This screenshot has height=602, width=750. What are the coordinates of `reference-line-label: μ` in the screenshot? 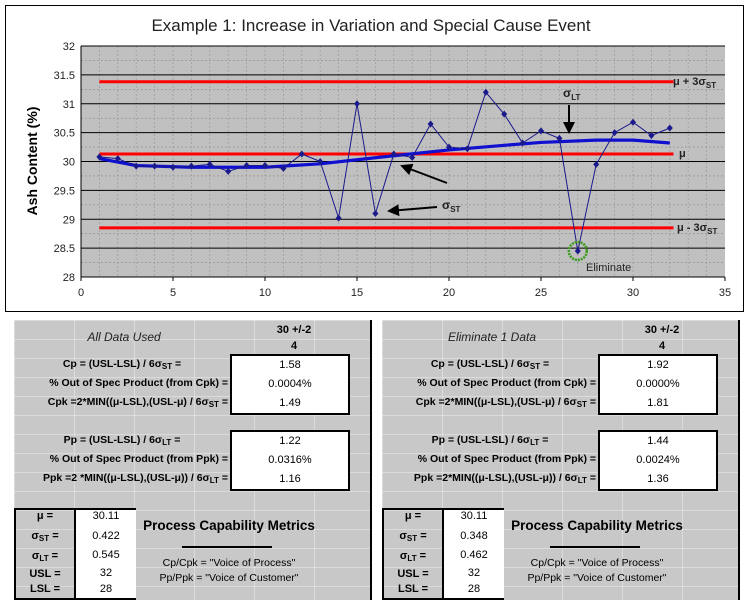 It's located at (682, 154).